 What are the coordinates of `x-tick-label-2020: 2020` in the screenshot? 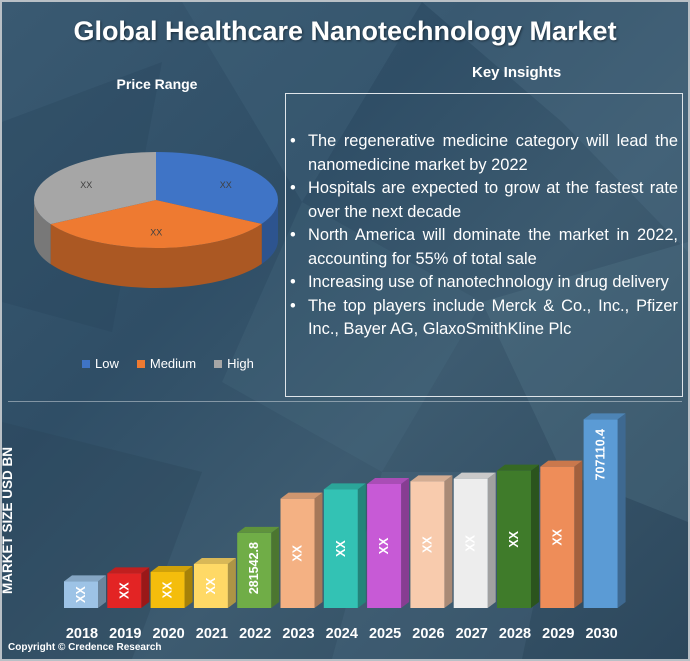 It's located at (168, 634).